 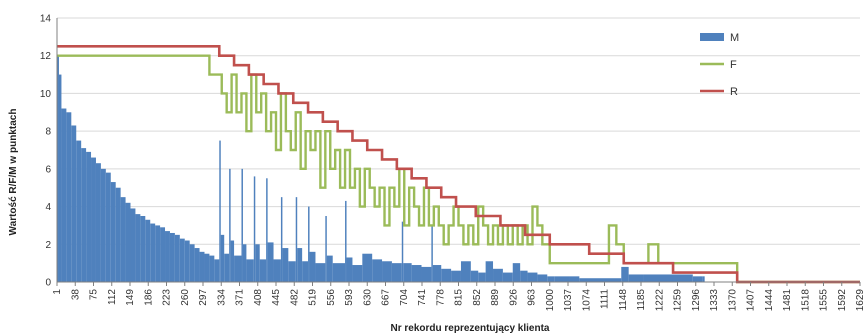 I want to click on x-tick-label: 186, so click(x=148, y=297).